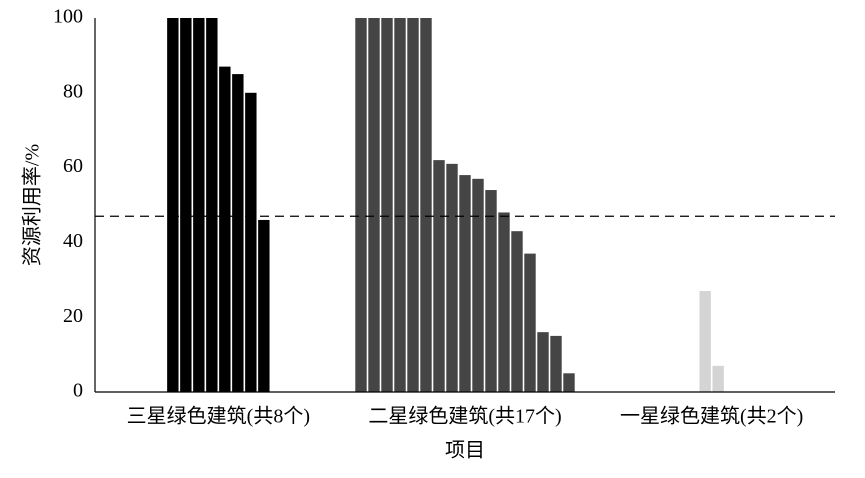 Image resolution: width=865 pixels, height=478 pixels. I want to click on x-tick-label: 一星绿色建筑(共2个), so click(711, 416).